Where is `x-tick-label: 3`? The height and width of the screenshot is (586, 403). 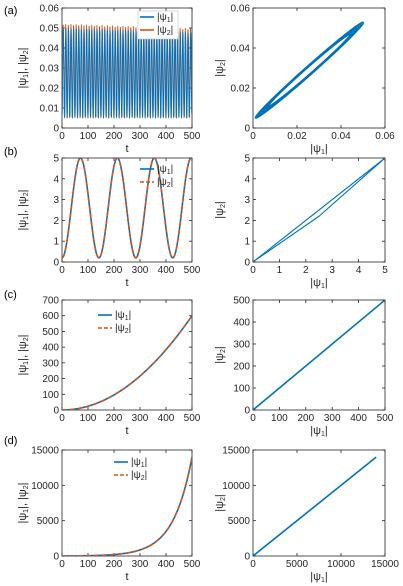 x-tick-label: 3 is located at coordinates (332, 270).